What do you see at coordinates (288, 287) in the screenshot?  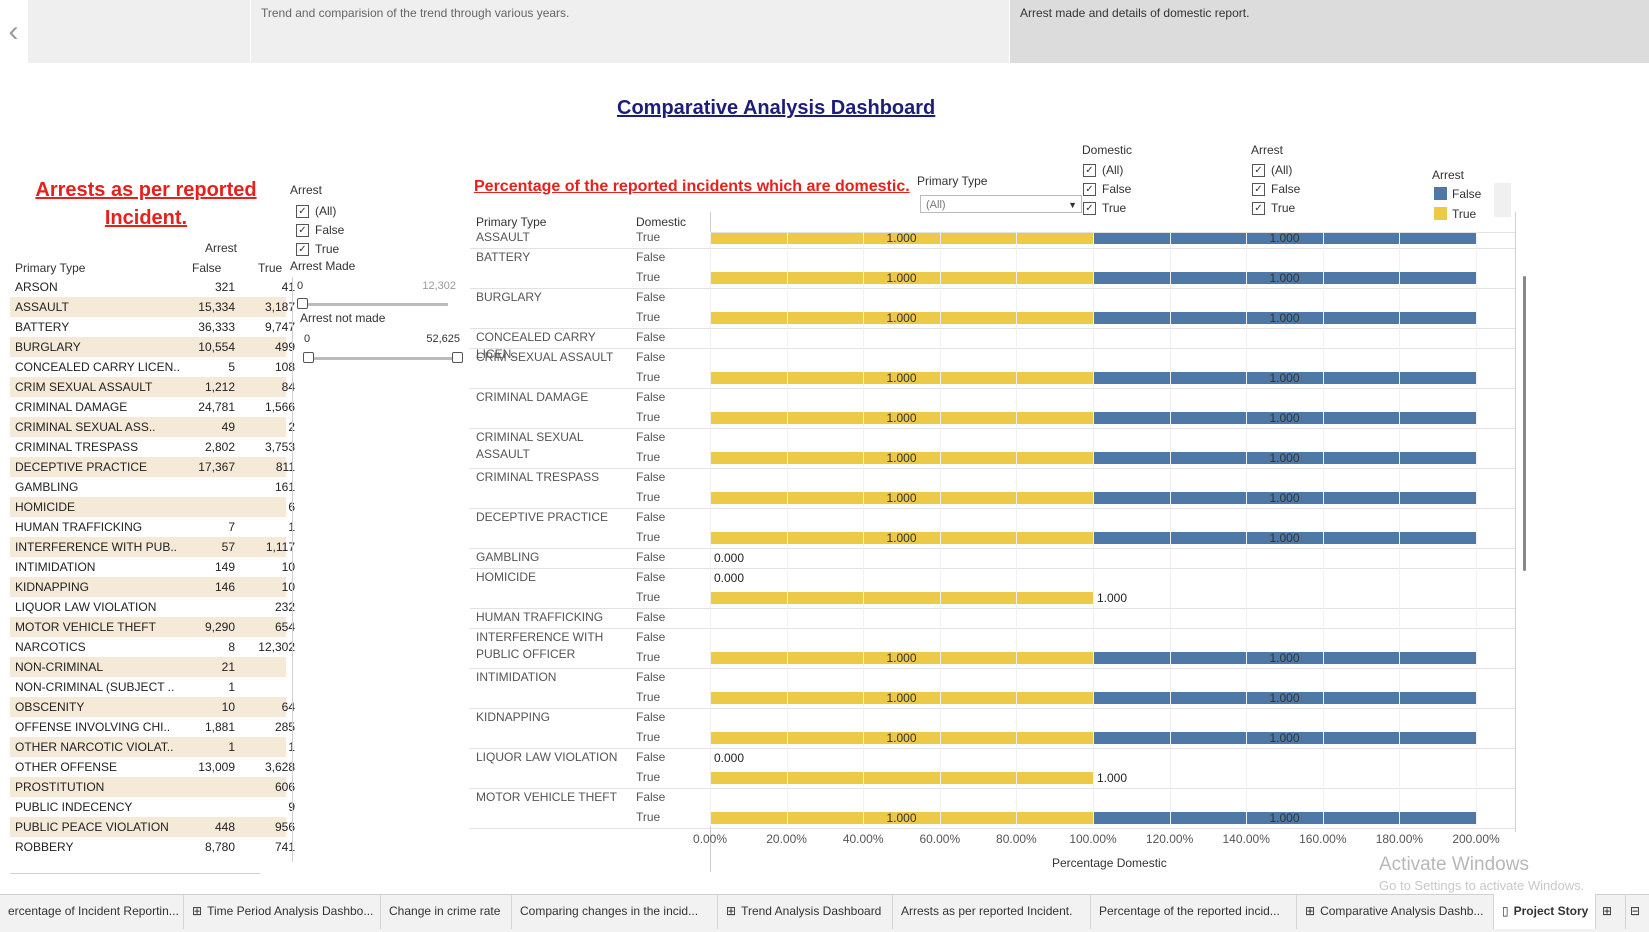 I see `row-true-count: 41` at bounding box center [288, 287].